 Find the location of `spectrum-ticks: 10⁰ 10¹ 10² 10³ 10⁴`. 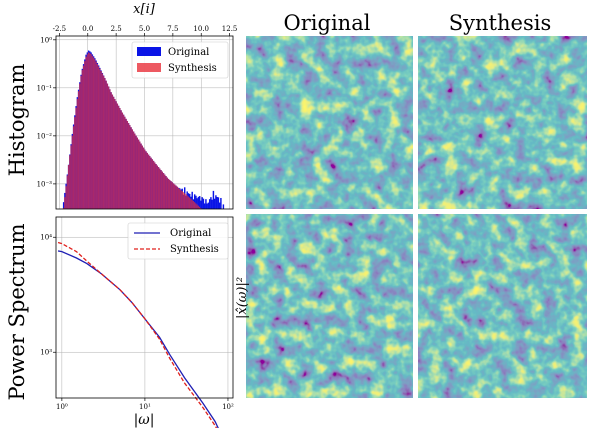

spectrum-ticks: 10⁰ 10¹ 10² 10³ 10⁴ is located at coordinates (137, 322).